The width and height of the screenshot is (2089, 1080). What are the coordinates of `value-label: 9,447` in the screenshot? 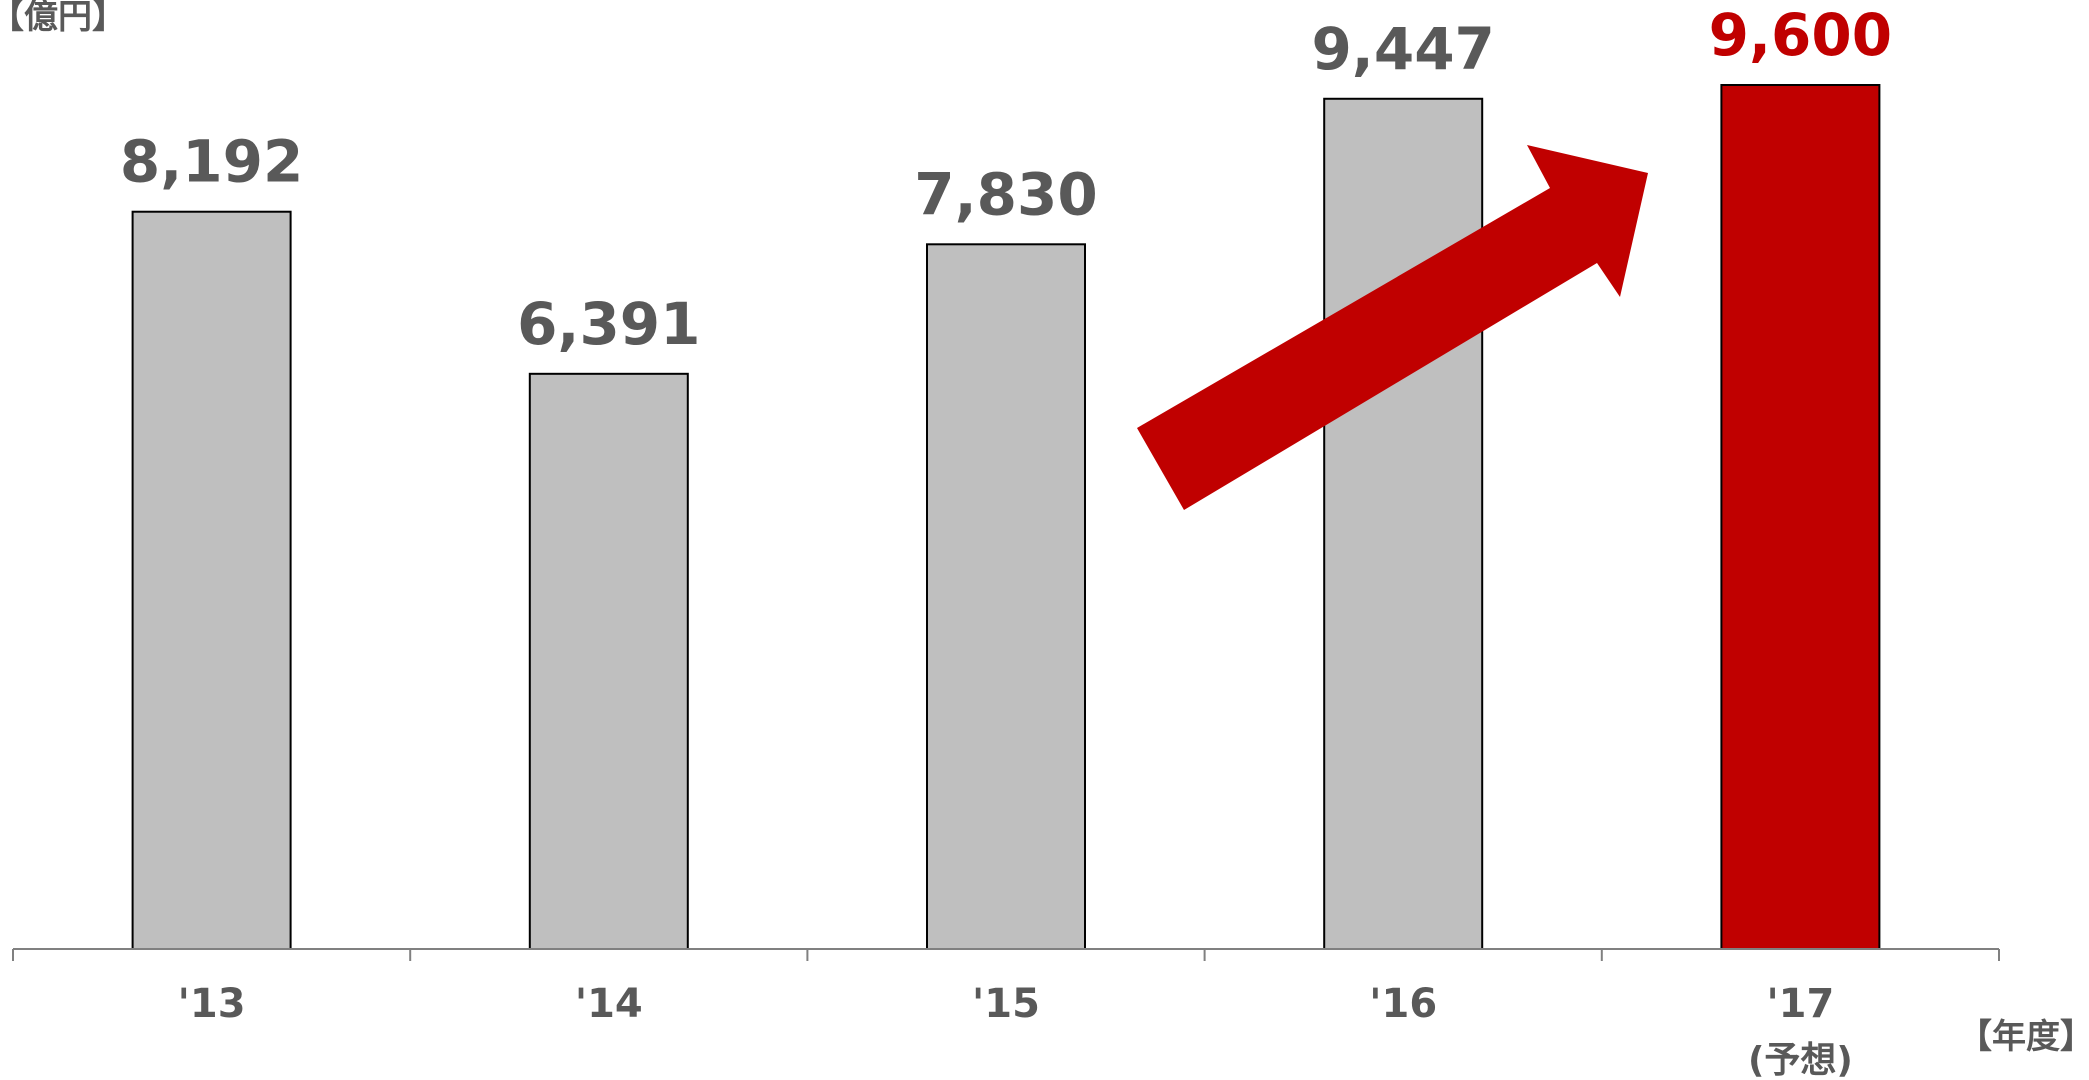 It's located at (1402, 49).